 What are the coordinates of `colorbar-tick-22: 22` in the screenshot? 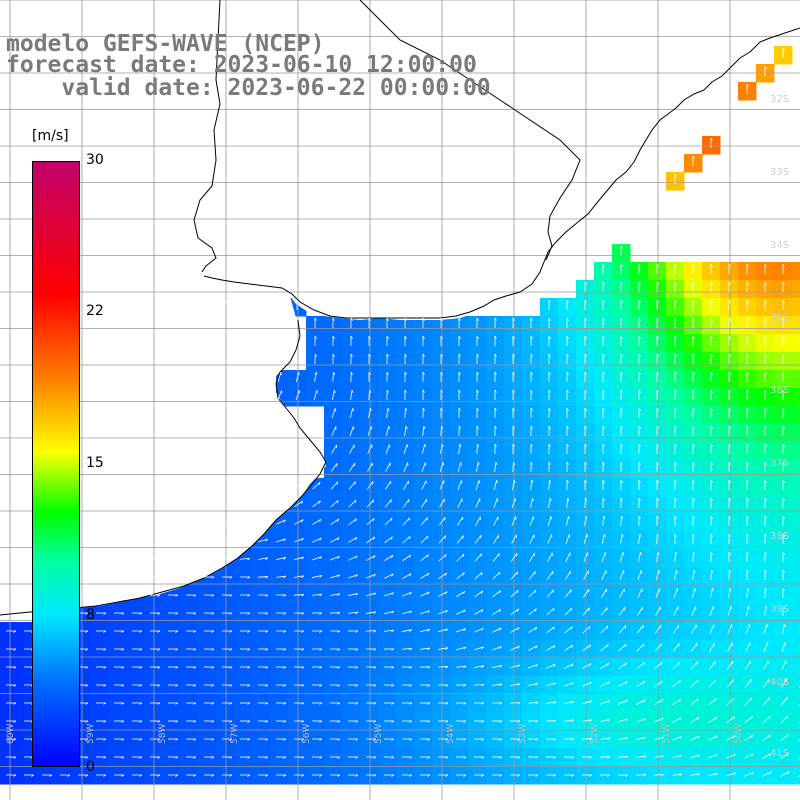 It's located at (95, 311).